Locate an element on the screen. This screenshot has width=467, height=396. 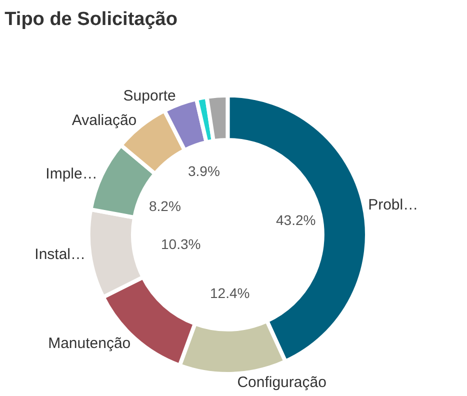
slice-label: Configuração is located at coordinates (281, 382).